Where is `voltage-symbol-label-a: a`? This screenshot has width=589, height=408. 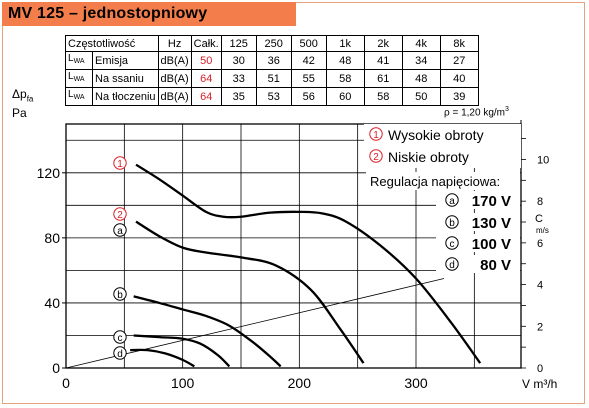
voltage-symbol-label-a: a is located at coordinates (452, 201).